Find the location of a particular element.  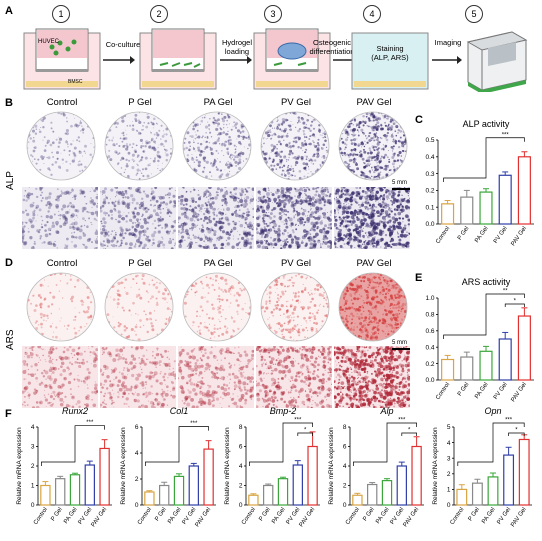

transwell-3-icon is located at coordinates (292, 59).